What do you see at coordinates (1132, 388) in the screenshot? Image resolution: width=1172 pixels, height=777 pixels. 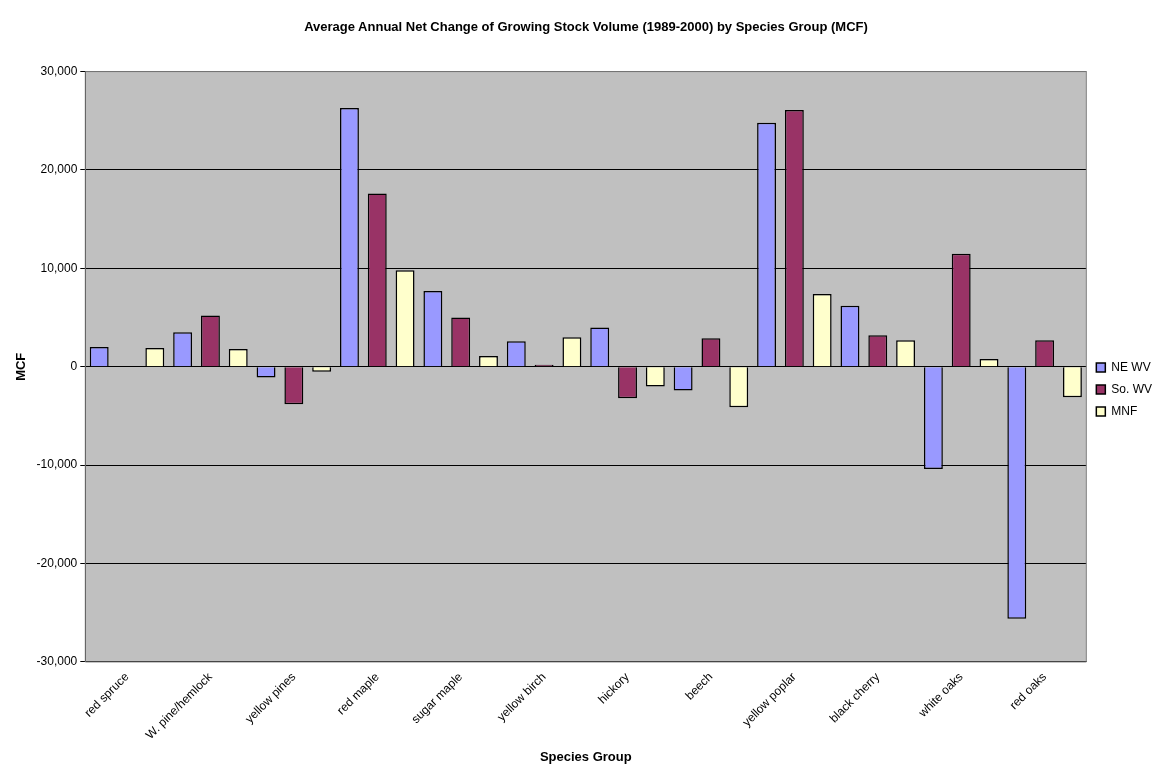 I see `legend-label: So. WV` at bounding box center [1132, 388].